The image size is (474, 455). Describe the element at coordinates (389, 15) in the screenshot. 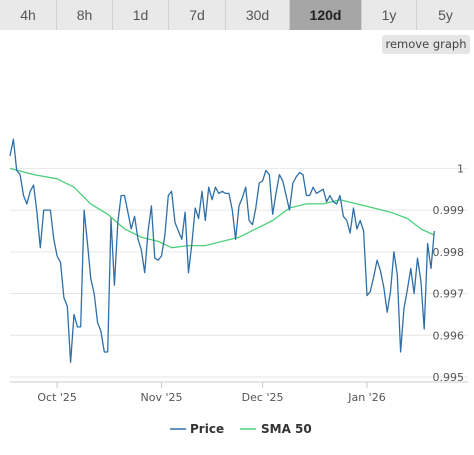

I see `tab-1y: 1y` at that location.